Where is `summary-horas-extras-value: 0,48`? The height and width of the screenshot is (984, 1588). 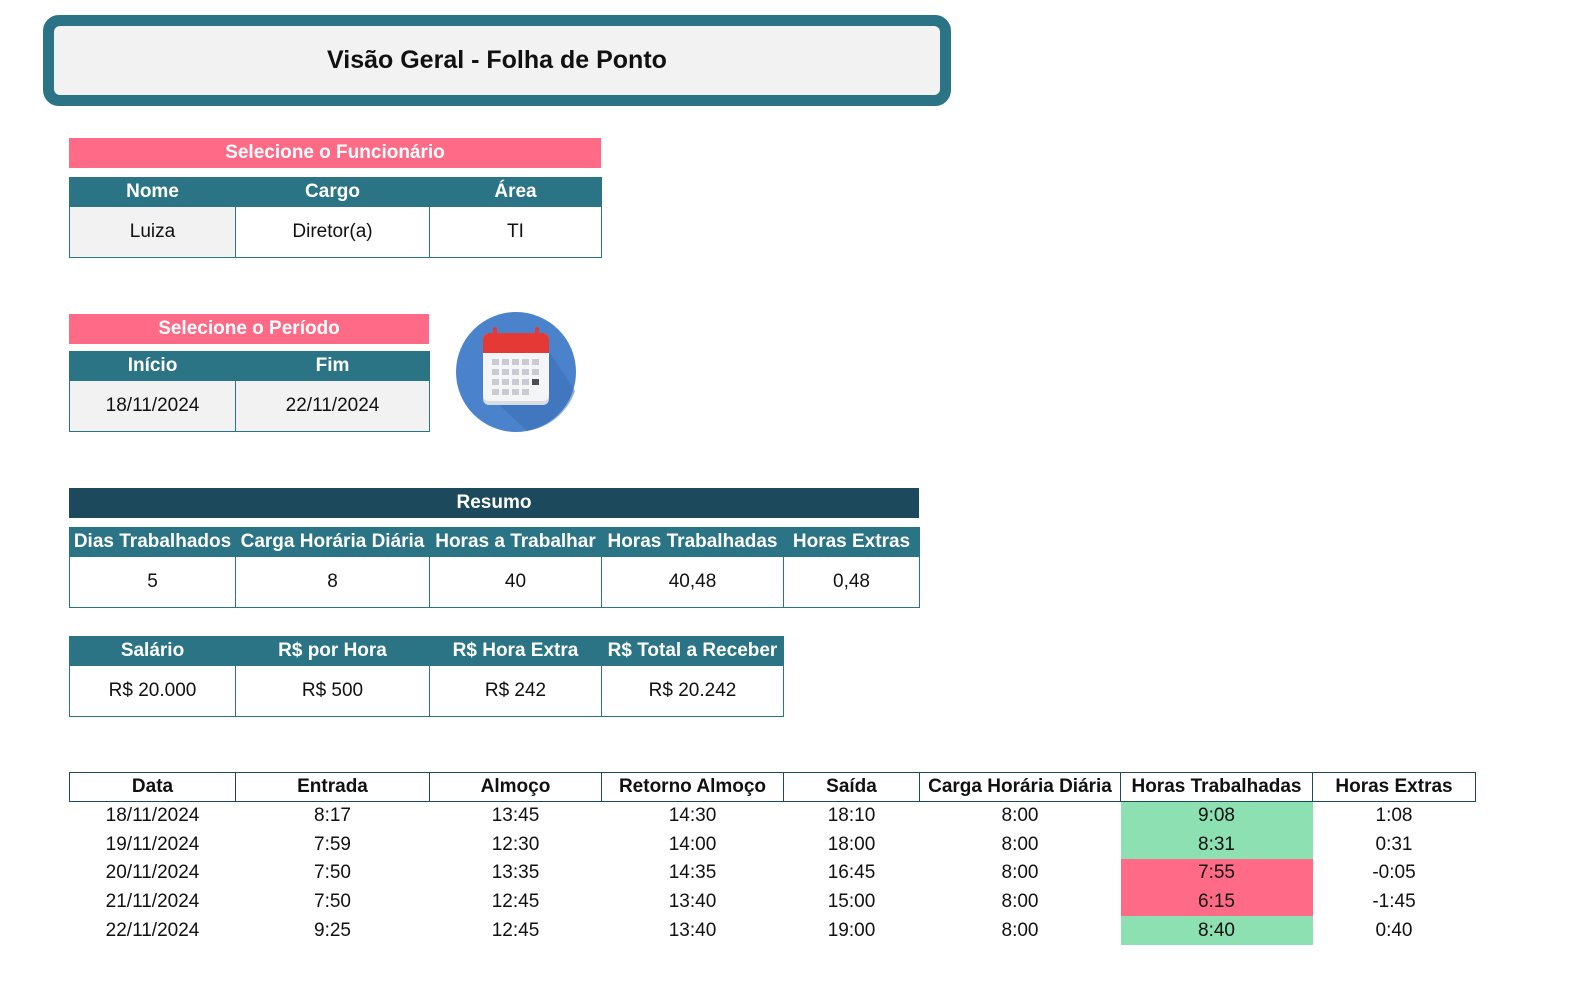
summary-horas-extras-value: 0,48 is located at coordinates (851, 582).